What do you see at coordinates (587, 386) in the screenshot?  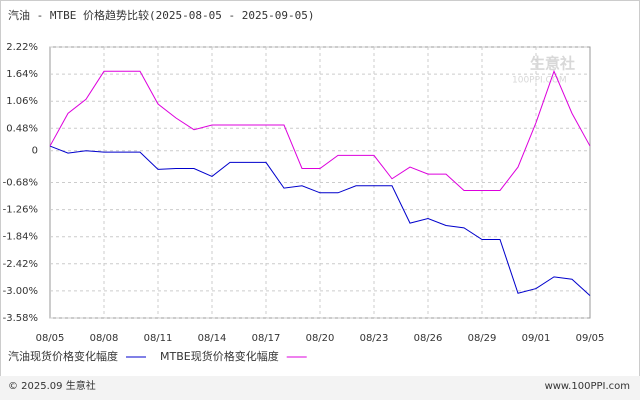 I see `footer-site: www.100PPI.com` at bounding box center [587, 386].